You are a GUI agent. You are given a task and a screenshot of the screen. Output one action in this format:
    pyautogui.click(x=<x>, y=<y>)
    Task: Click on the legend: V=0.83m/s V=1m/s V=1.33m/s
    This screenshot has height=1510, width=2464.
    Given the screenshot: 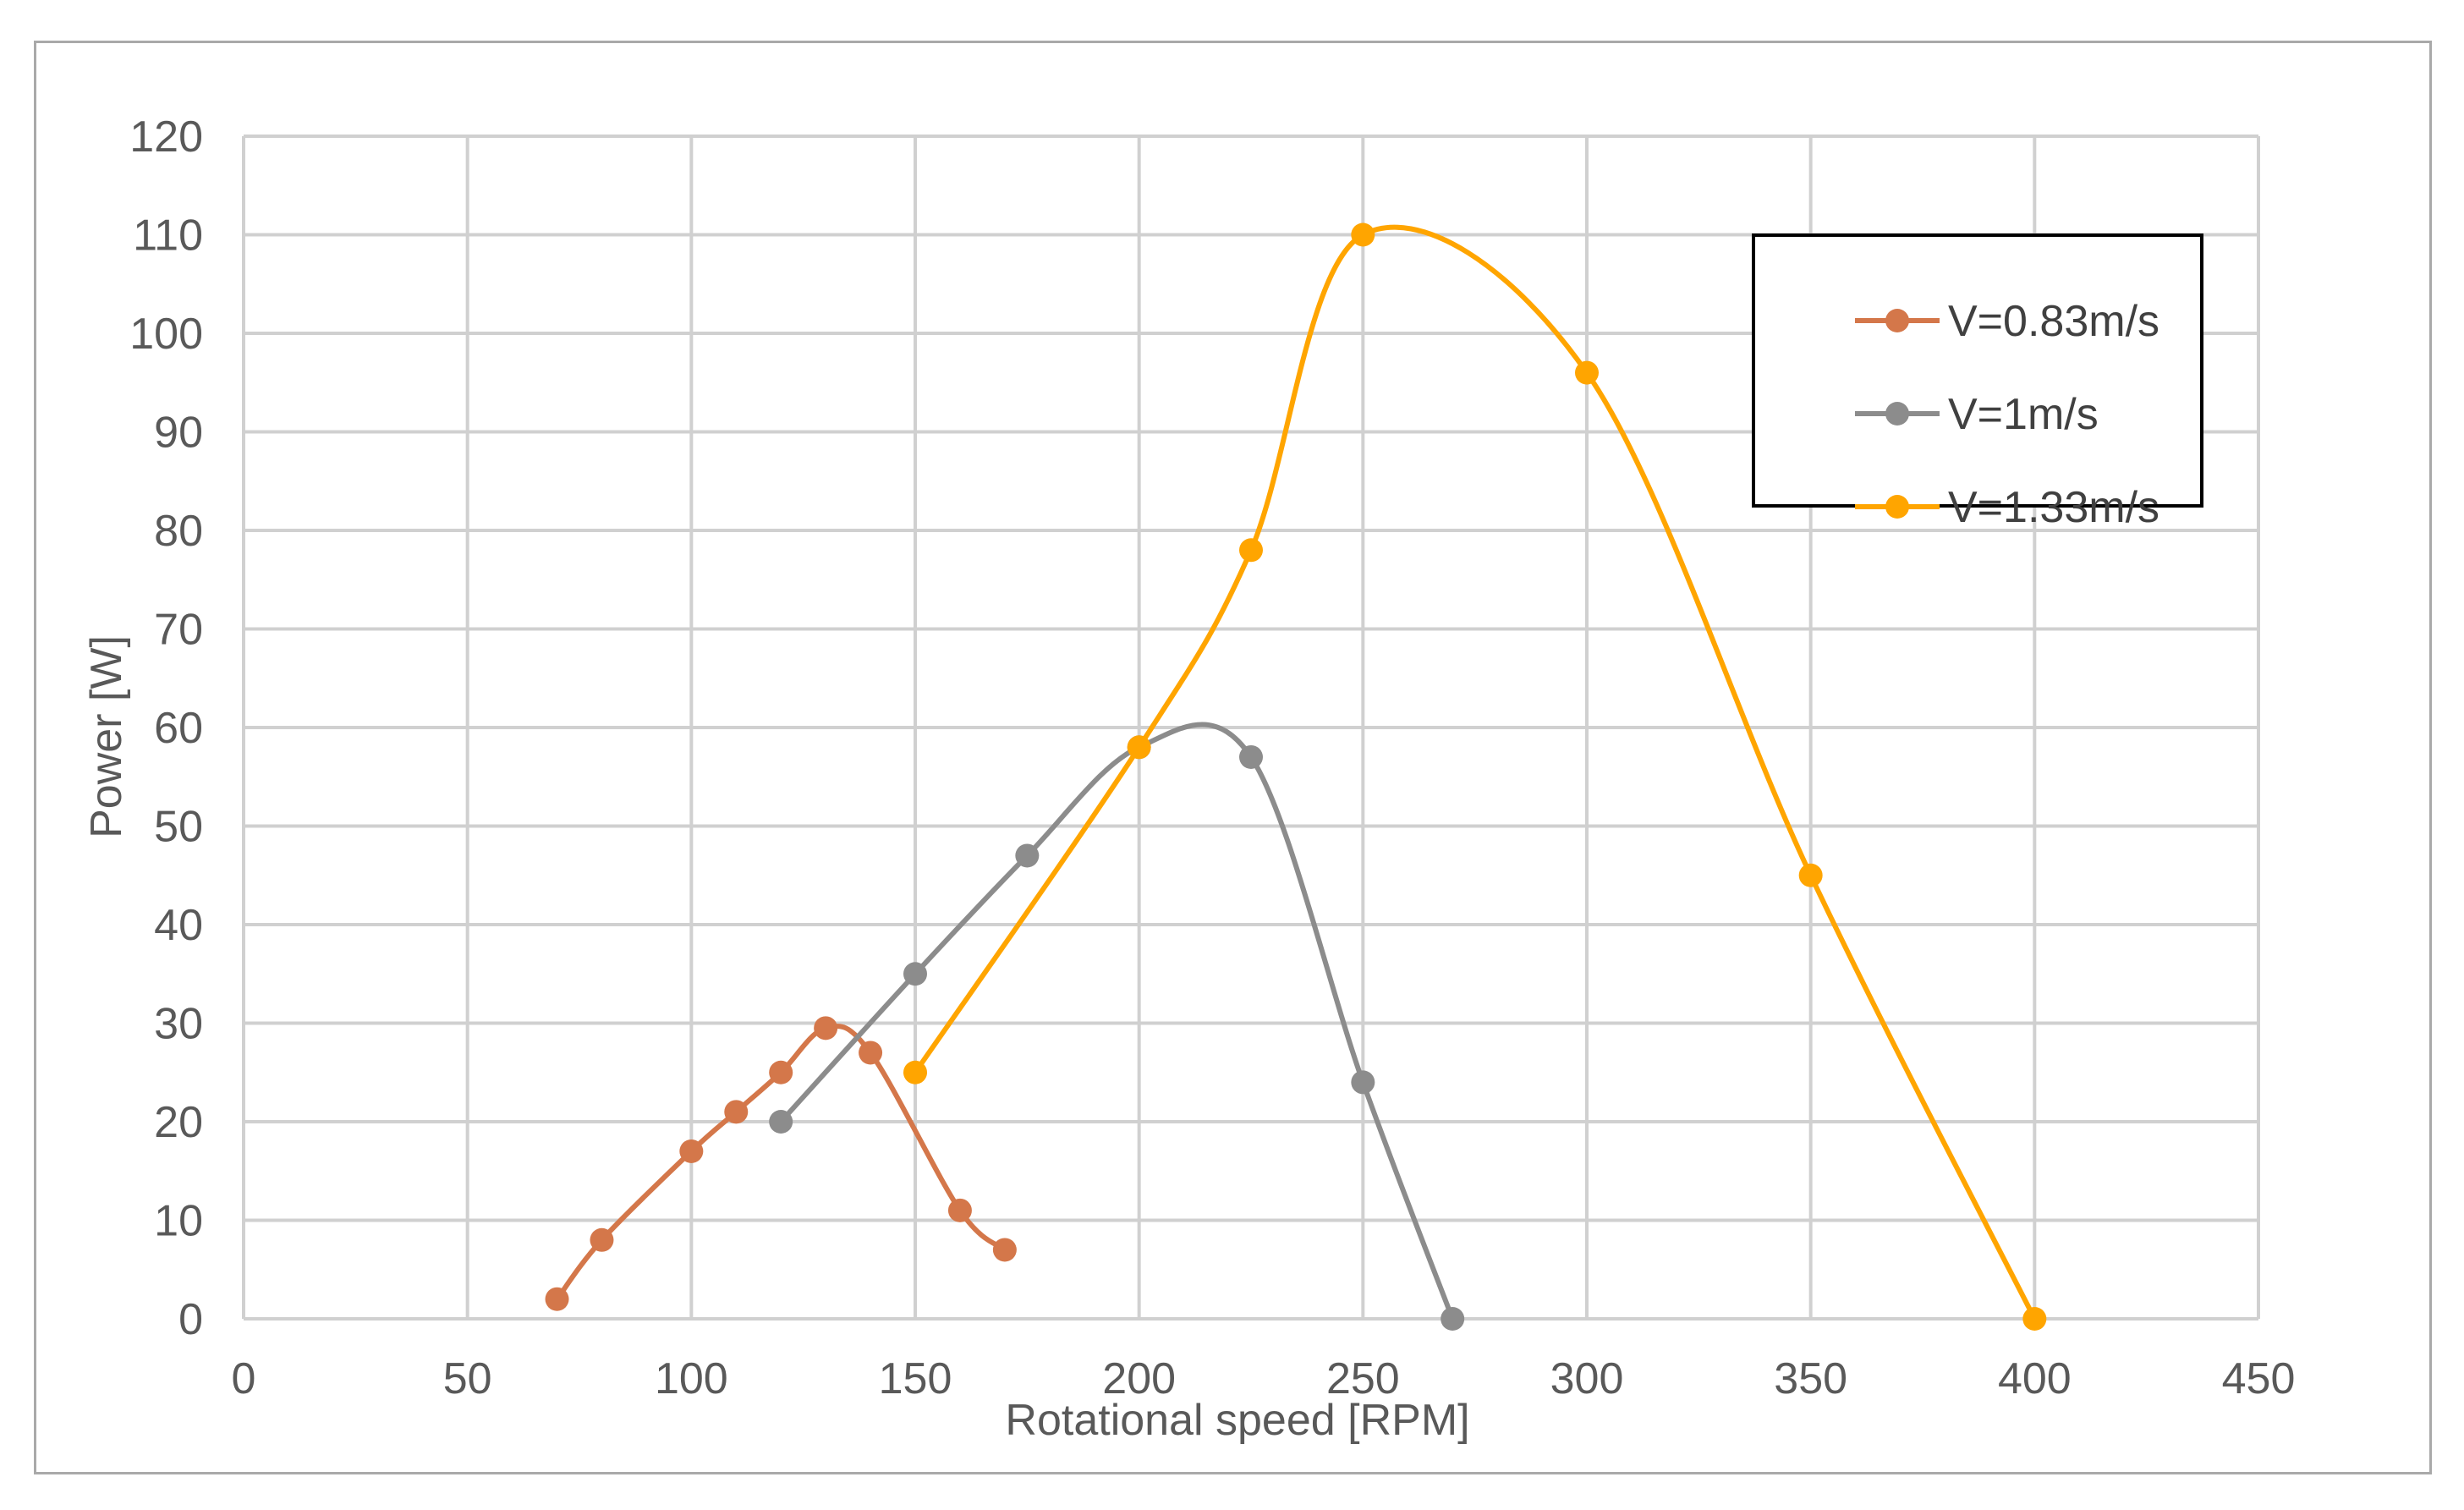 What is the action you would take?
    pyautogui.click(x=1978, y=382)
    